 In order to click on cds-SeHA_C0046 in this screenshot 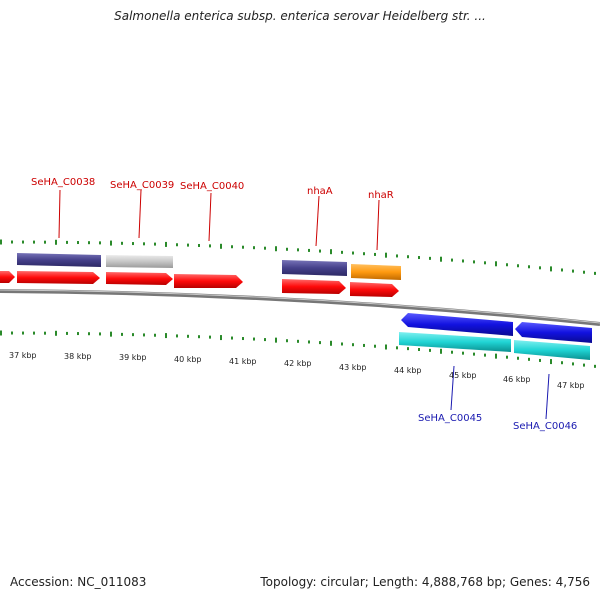, I will do `click(552, 350)`.